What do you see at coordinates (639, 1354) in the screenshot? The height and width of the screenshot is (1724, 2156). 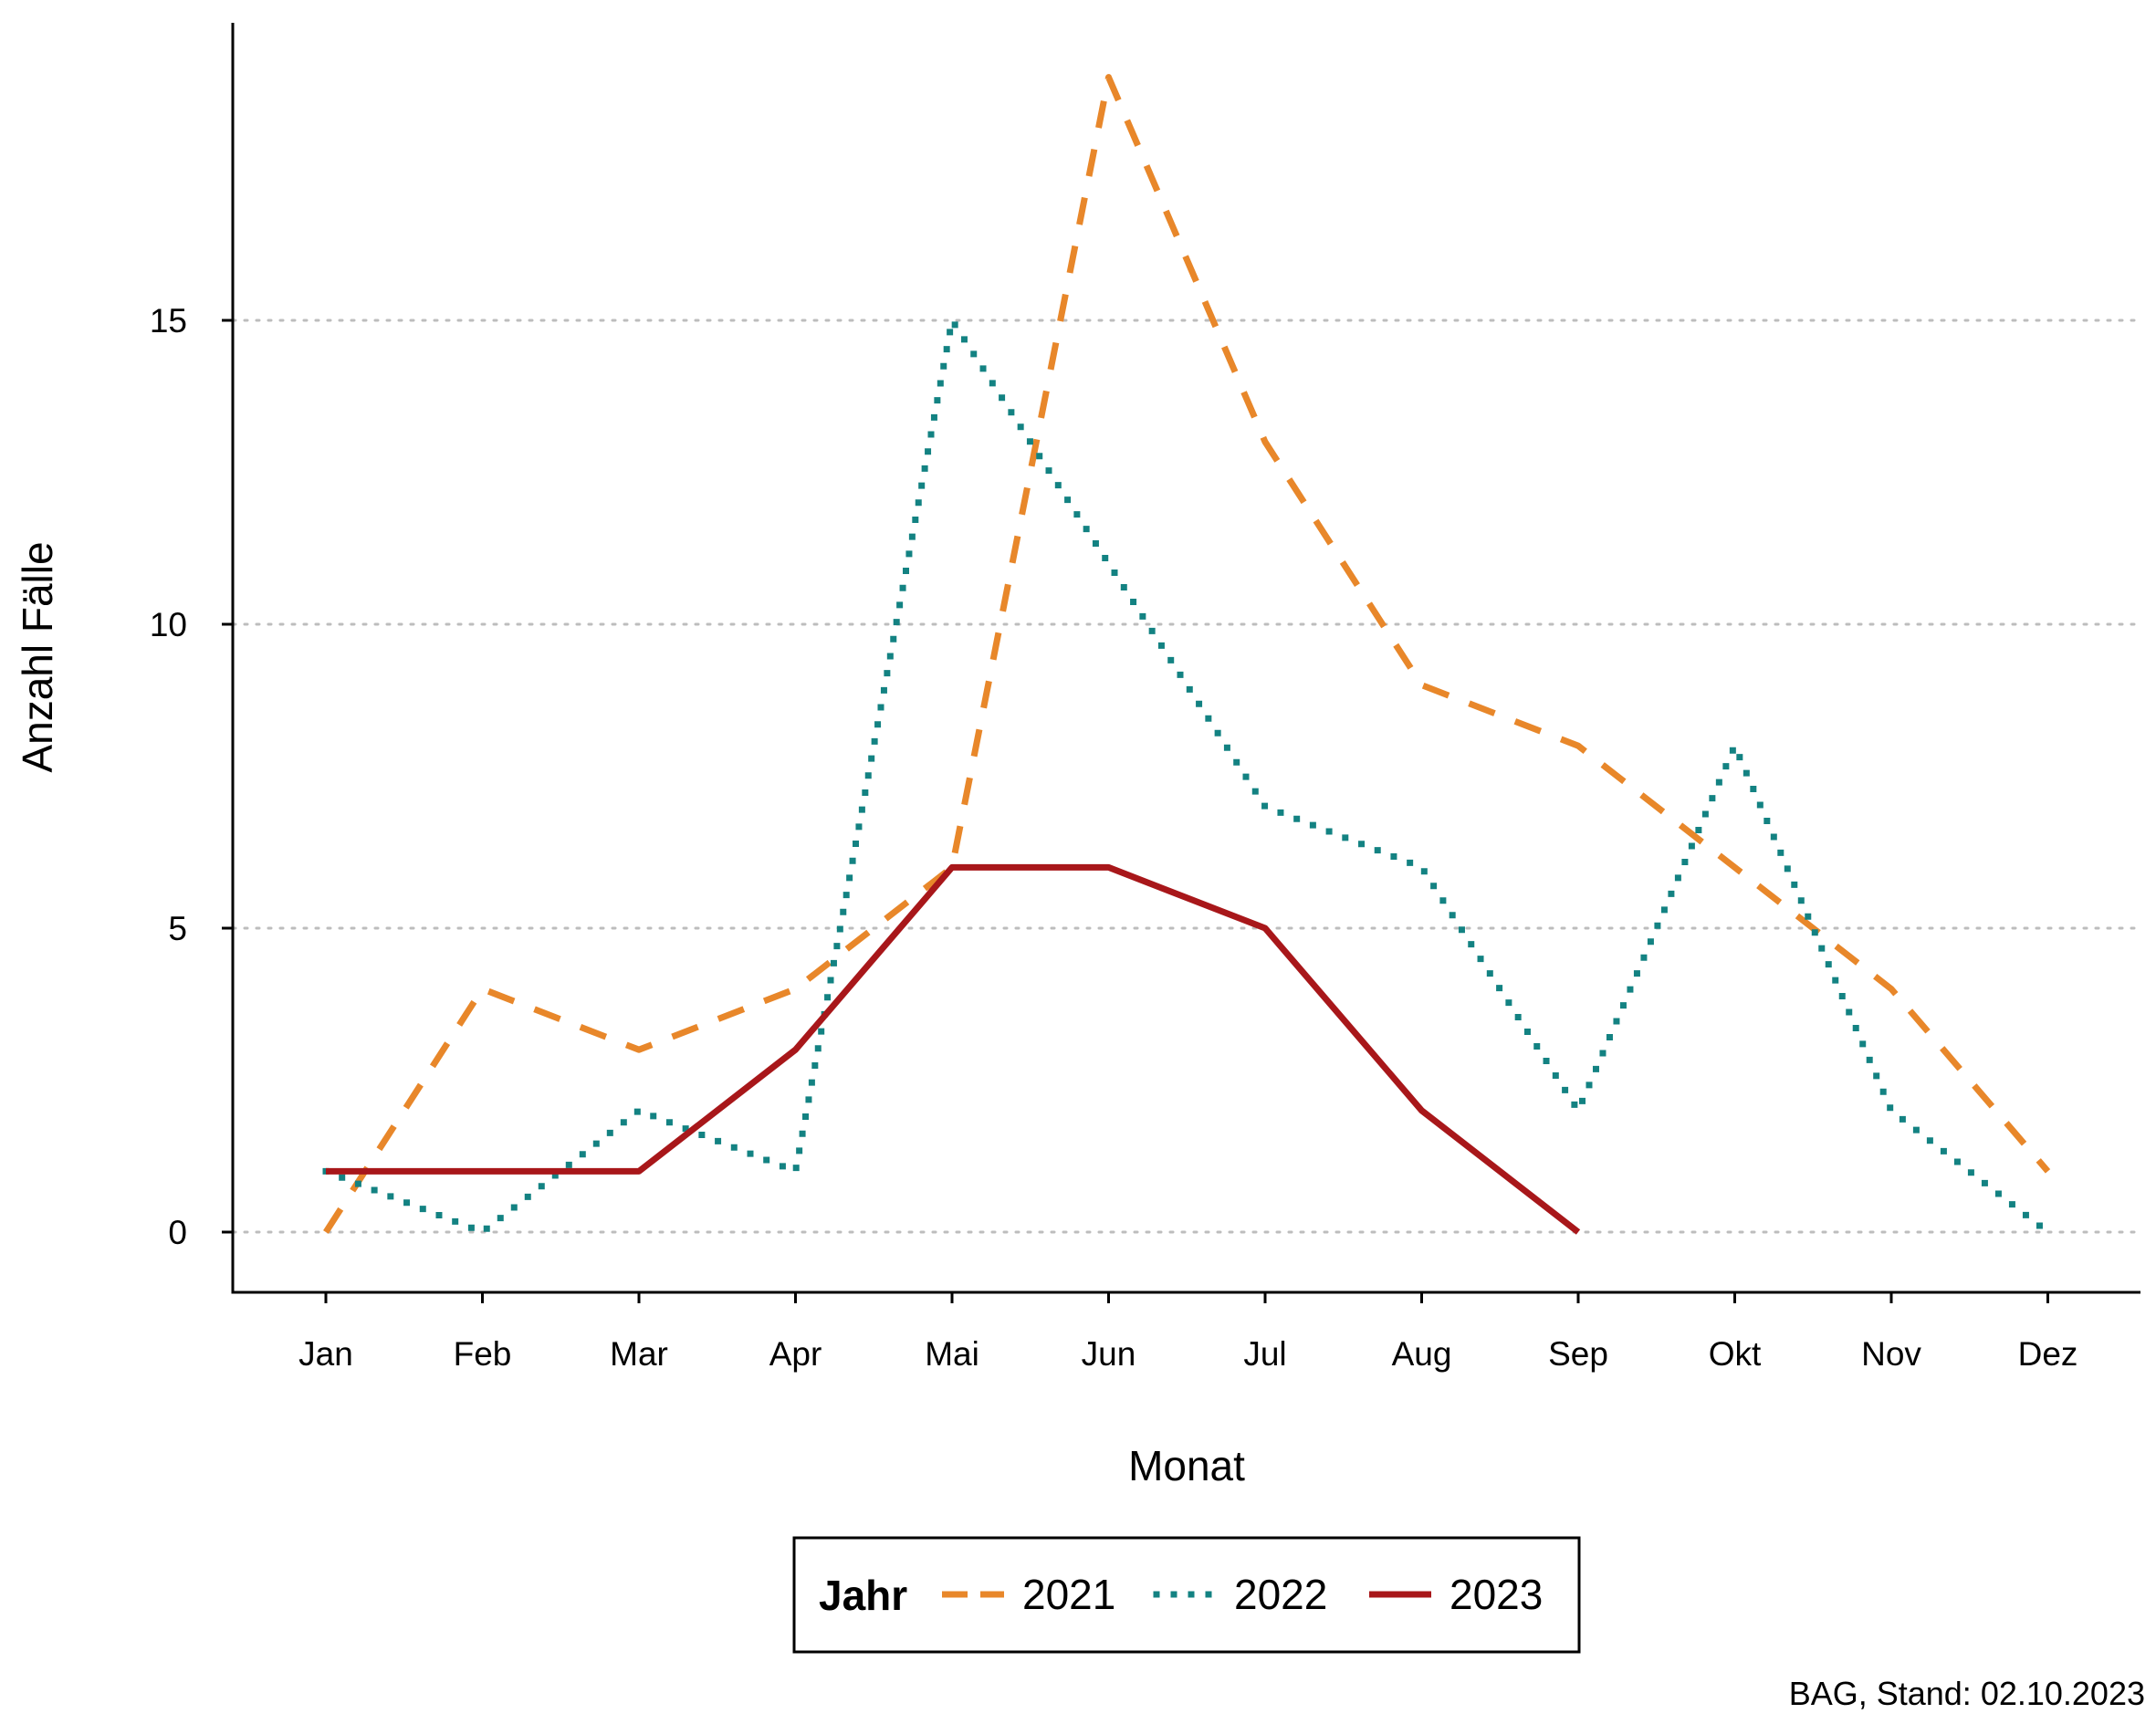 I see `x-tick-label: Mar` at bounding box center [639, 1354].